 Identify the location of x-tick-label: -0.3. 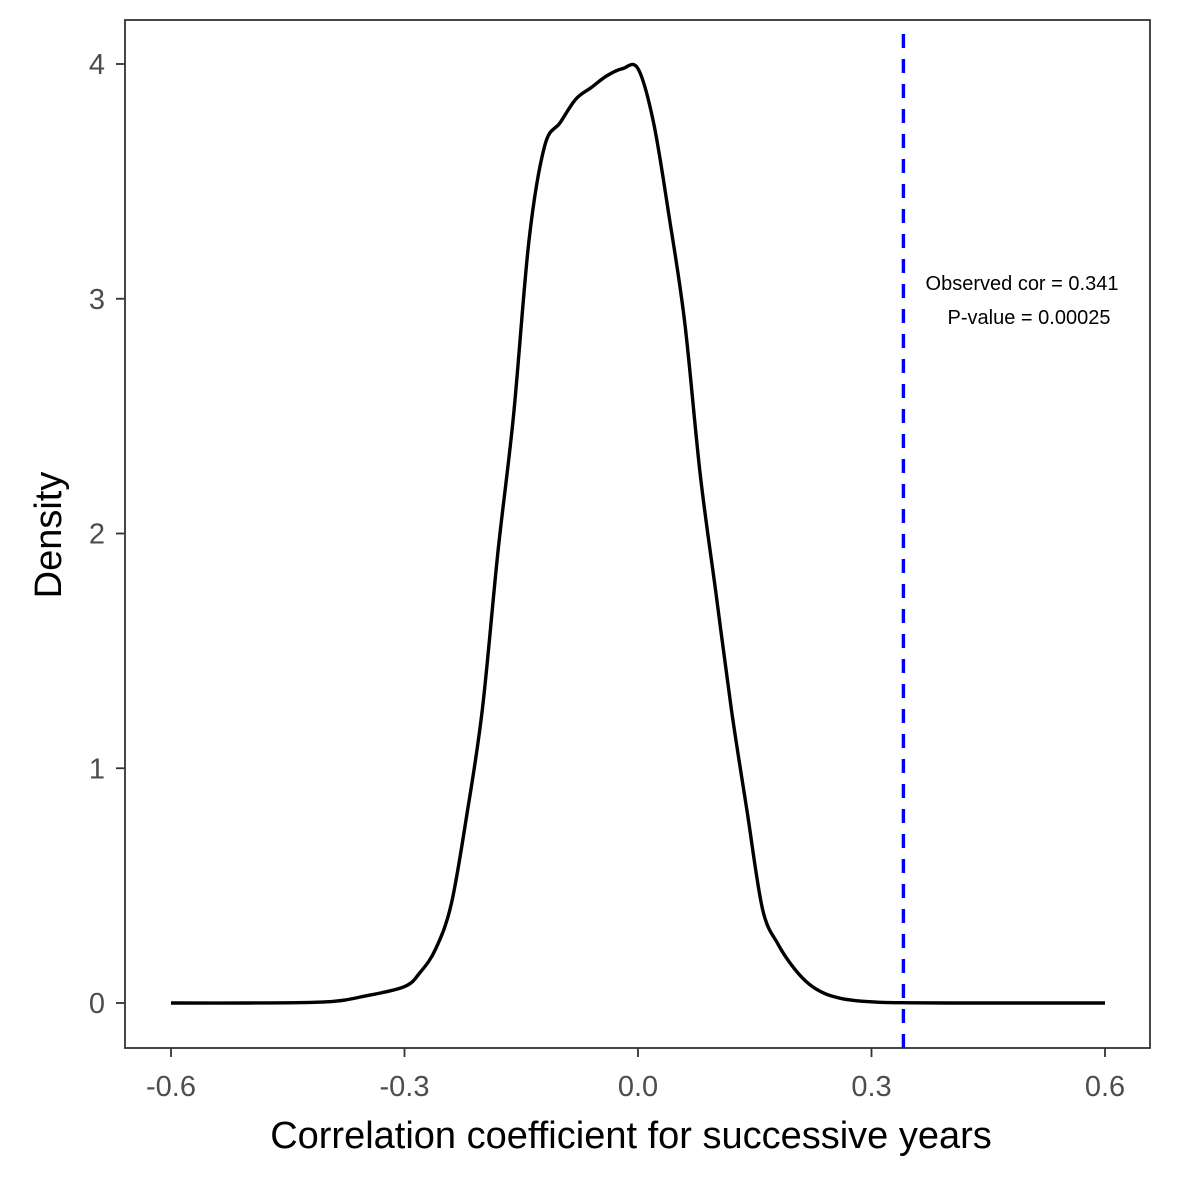
(405, 1087).